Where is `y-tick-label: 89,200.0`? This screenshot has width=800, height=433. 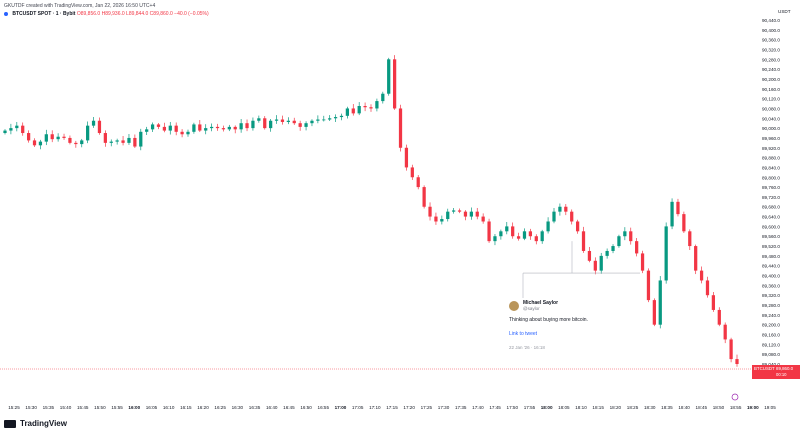
y-tick-label: 89,200.0 is located at coordinates (771, 325).